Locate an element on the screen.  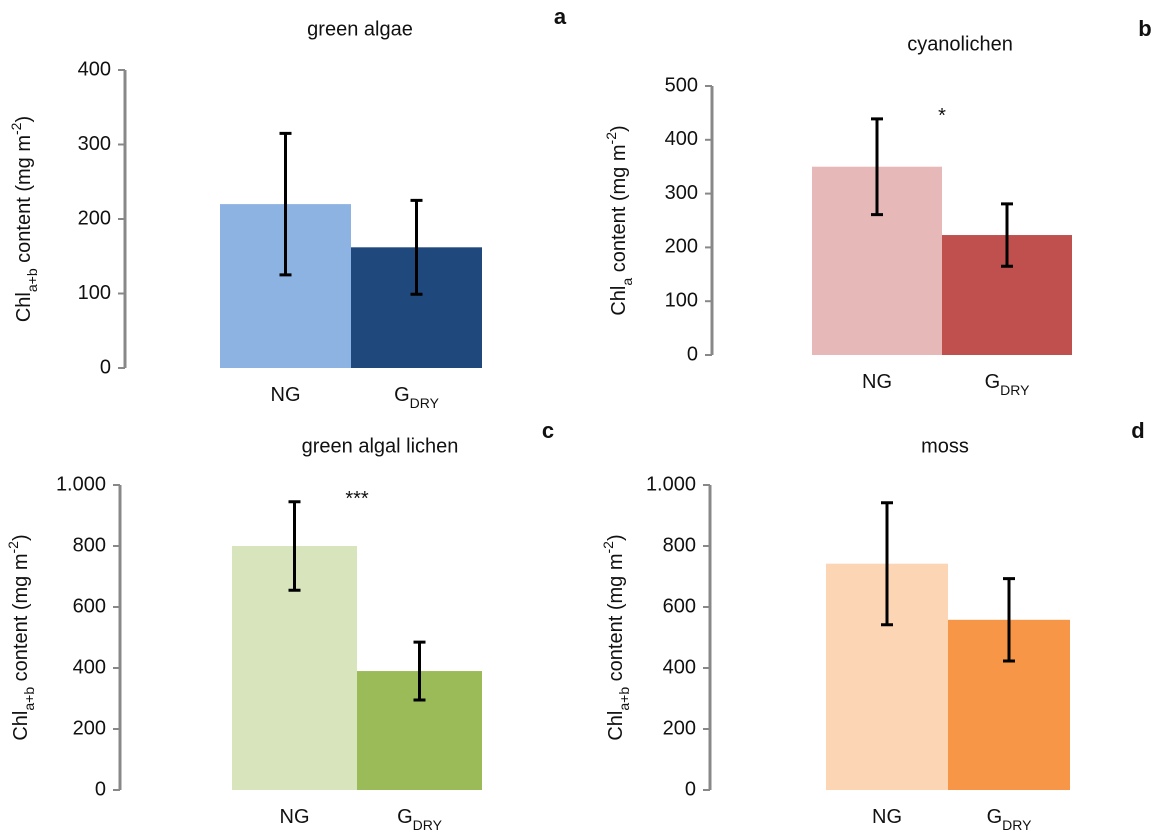
y-axis-label: Chla content (mg m-2) is located at coordinates (619, 220).